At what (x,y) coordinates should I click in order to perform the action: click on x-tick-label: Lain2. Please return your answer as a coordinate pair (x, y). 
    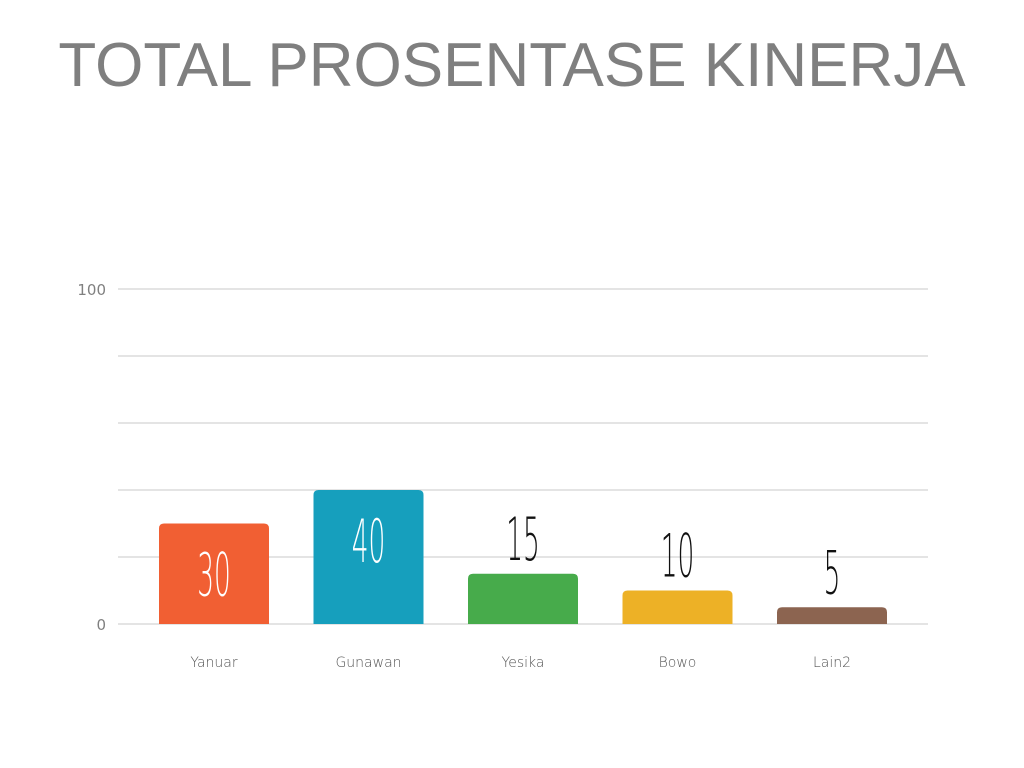
    Looking at the image, I should click on (832, 663).